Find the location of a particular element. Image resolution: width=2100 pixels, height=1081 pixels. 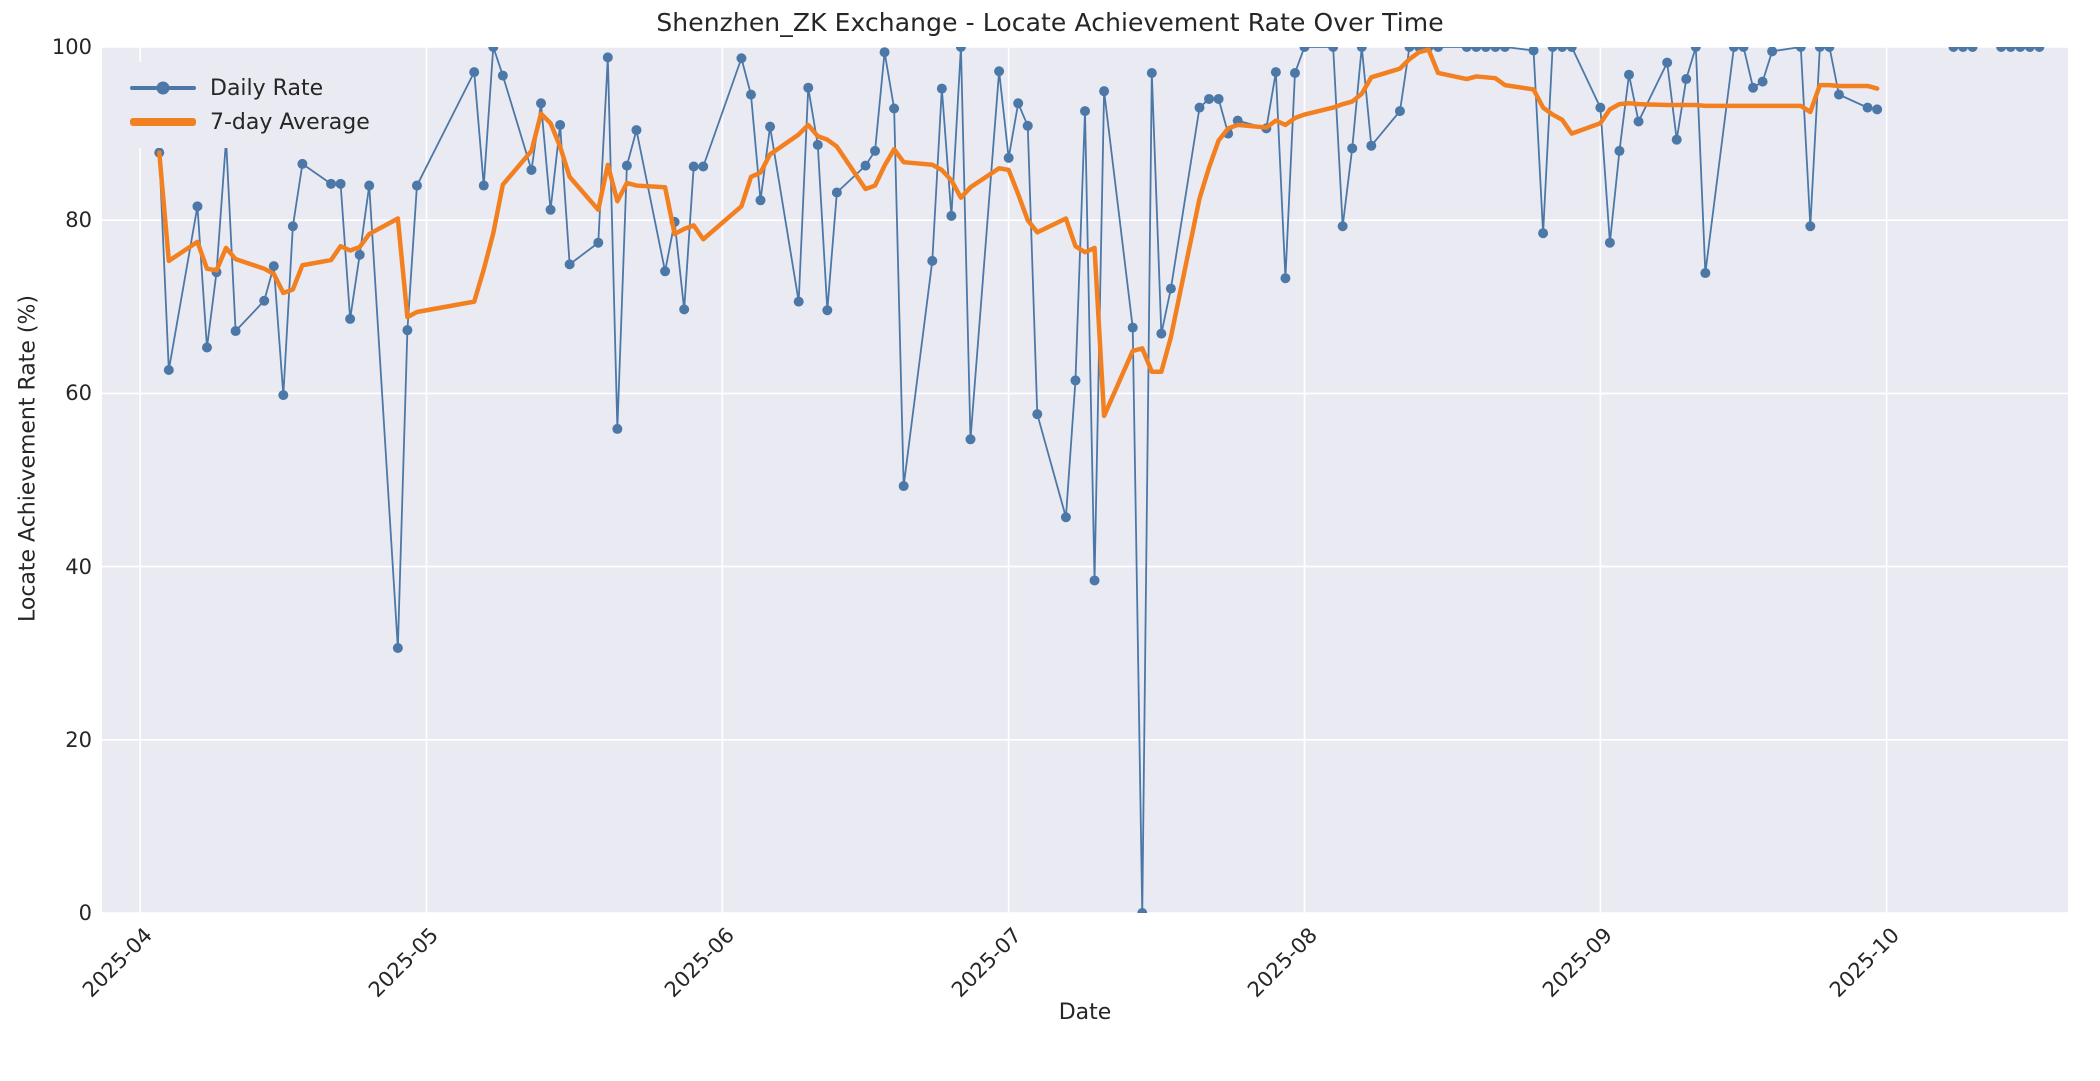

y-tick-label: 100 is located at coordinates (71, 47).